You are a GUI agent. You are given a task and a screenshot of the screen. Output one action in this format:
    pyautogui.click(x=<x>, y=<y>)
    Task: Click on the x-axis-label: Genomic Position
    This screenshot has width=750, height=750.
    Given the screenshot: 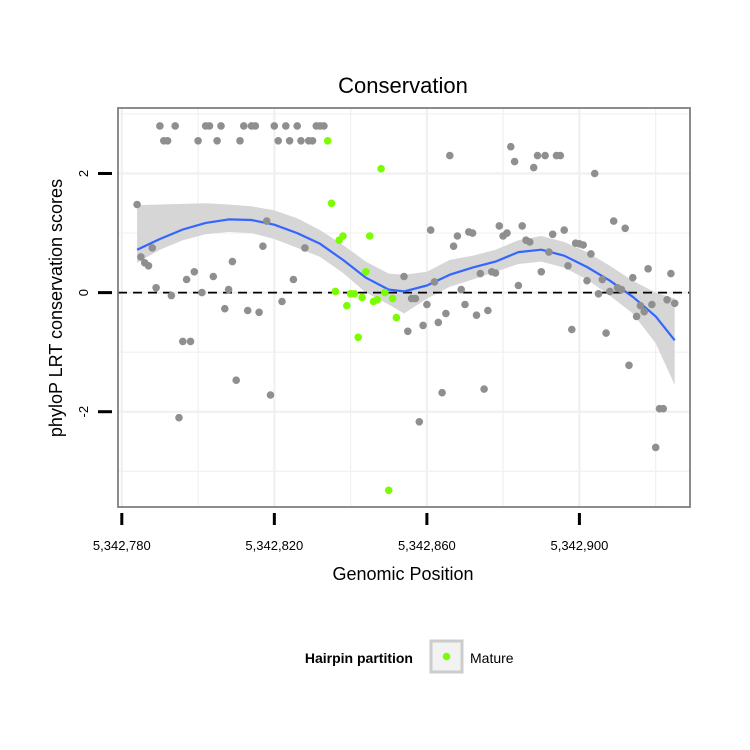 What is the action you would take?
    pyautogui.click(x=402, y=574)
    